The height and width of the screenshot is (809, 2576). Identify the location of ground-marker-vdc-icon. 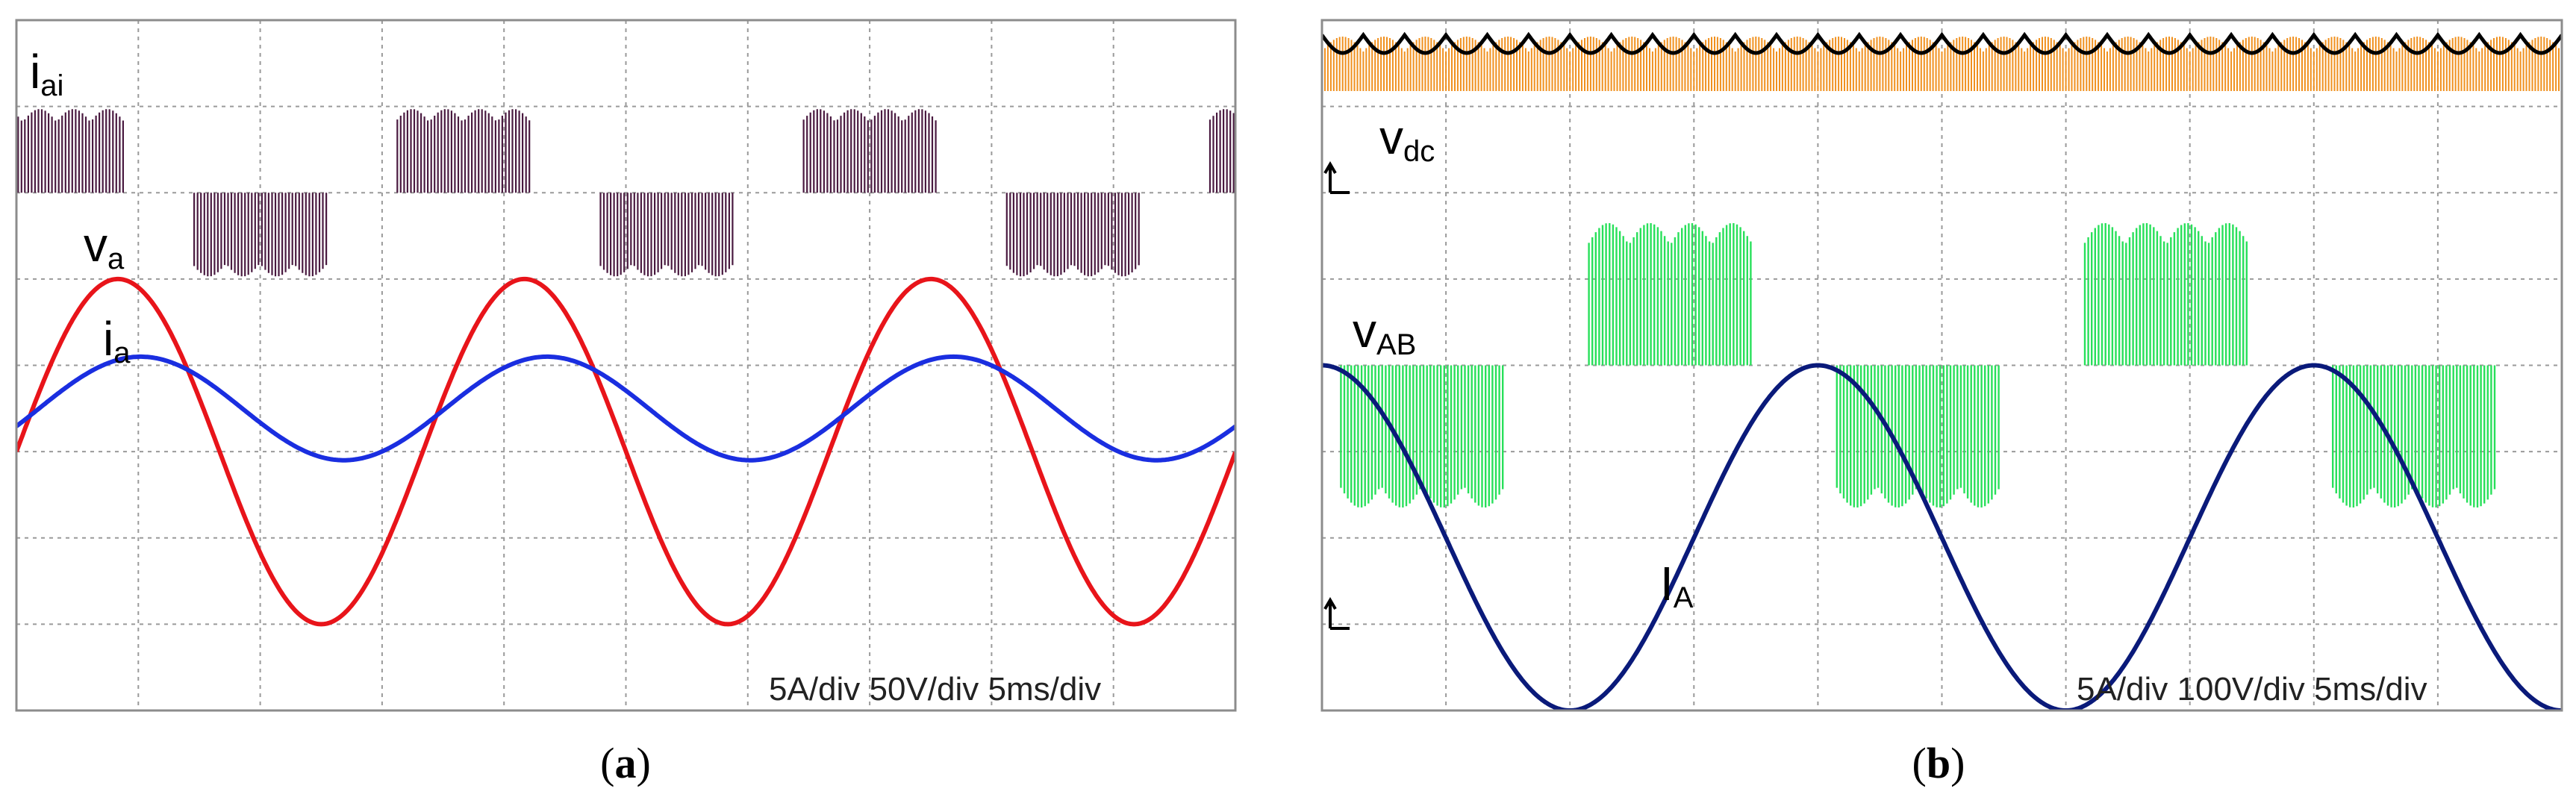
(1336, 178).